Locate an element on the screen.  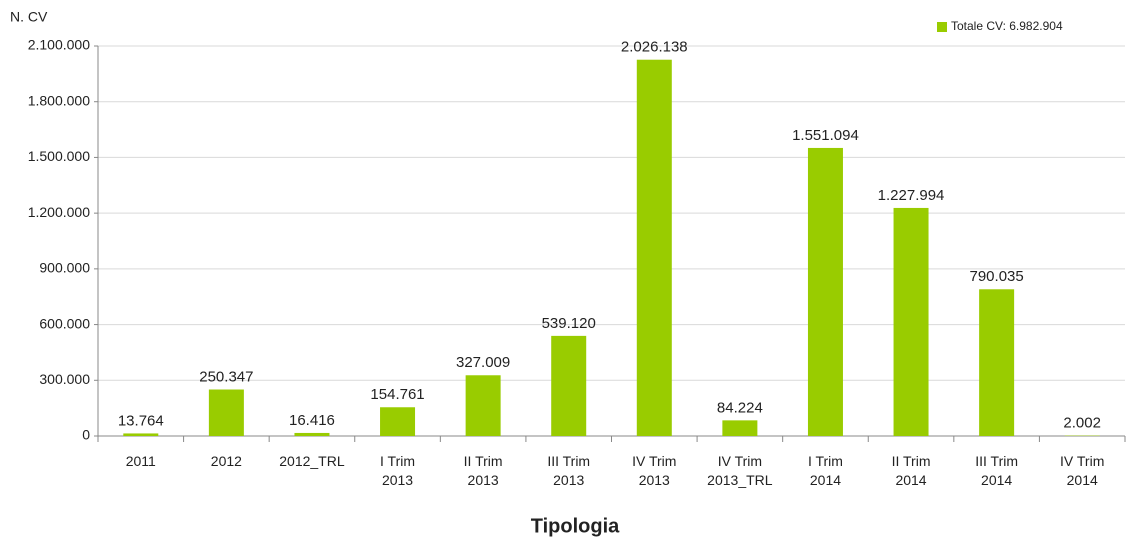
value-label: 539.120 is located at coordinates (569, 323).